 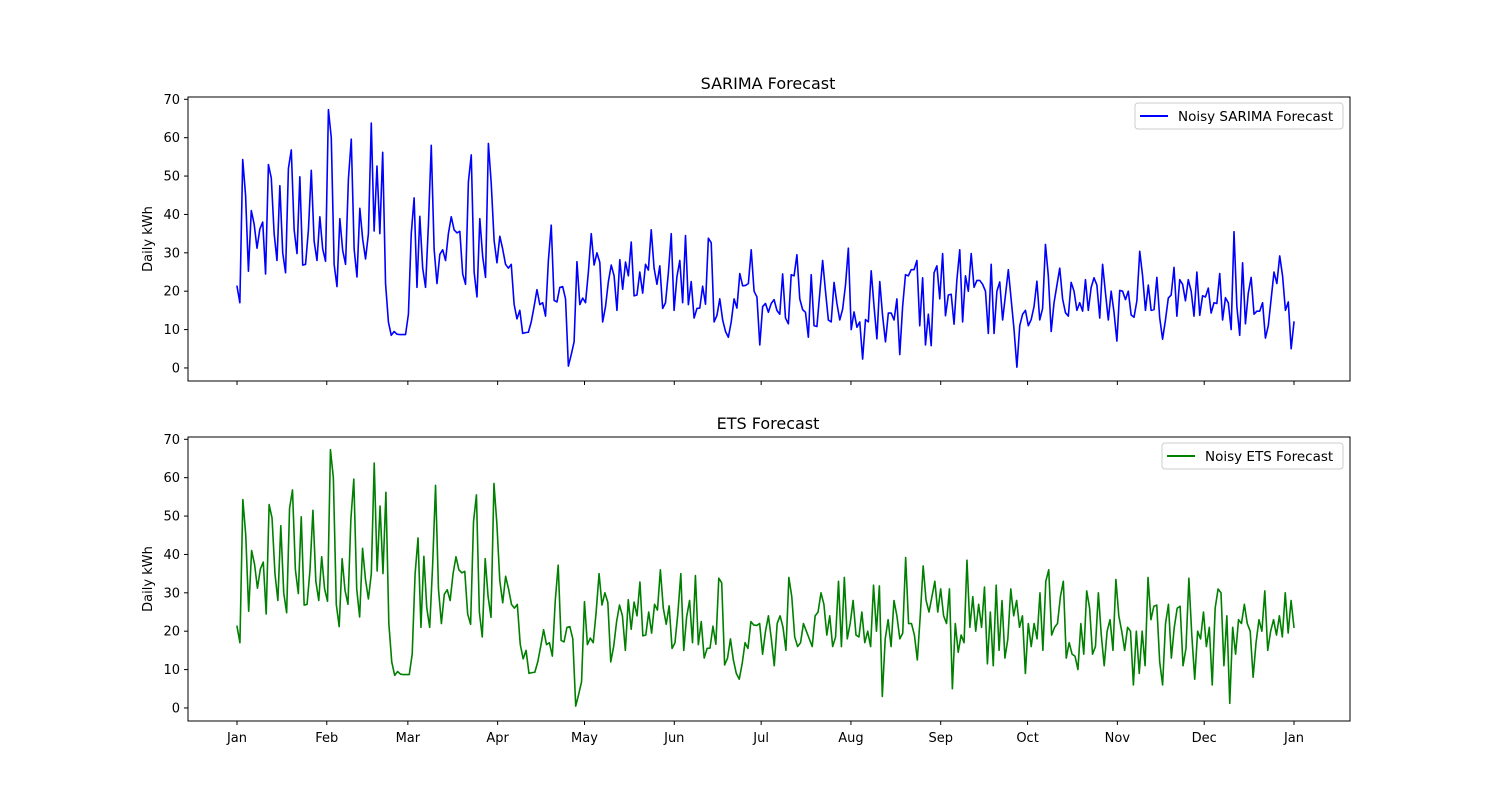 I want to click on x-tick-label: Jul, so click(x=760, y=738).